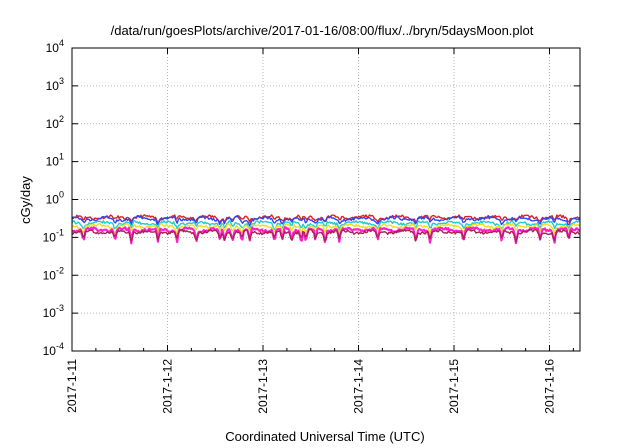 The width and height of the screenshot is (640, 448). I want to click on x-tick-label: 2017-1-16, so click(550, 386).